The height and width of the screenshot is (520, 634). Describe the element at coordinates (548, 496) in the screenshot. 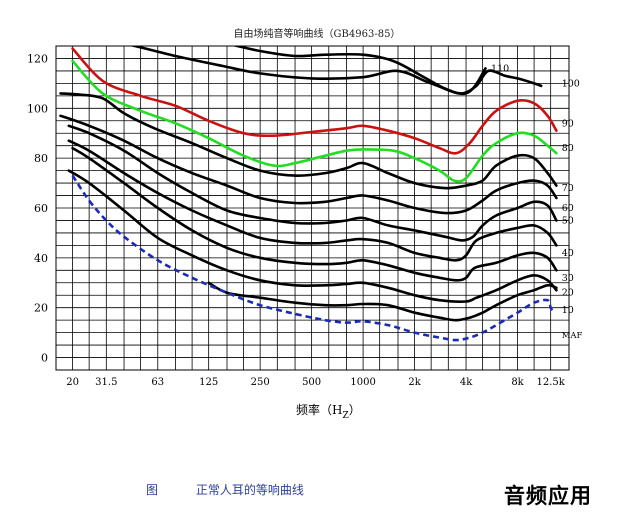

I see `watermark-text: 音频应用` at that location.